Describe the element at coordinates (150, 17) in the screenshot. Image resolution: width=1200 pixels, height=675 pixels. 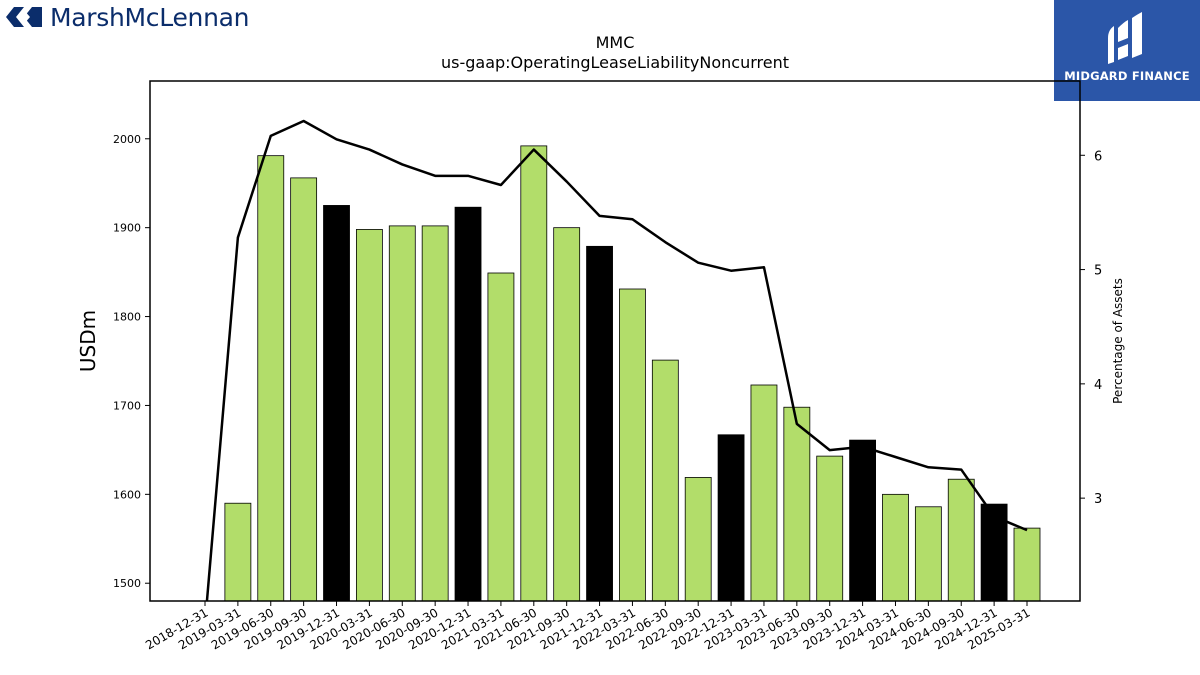
I see `brand-name: MarshMcLennan` at that location.